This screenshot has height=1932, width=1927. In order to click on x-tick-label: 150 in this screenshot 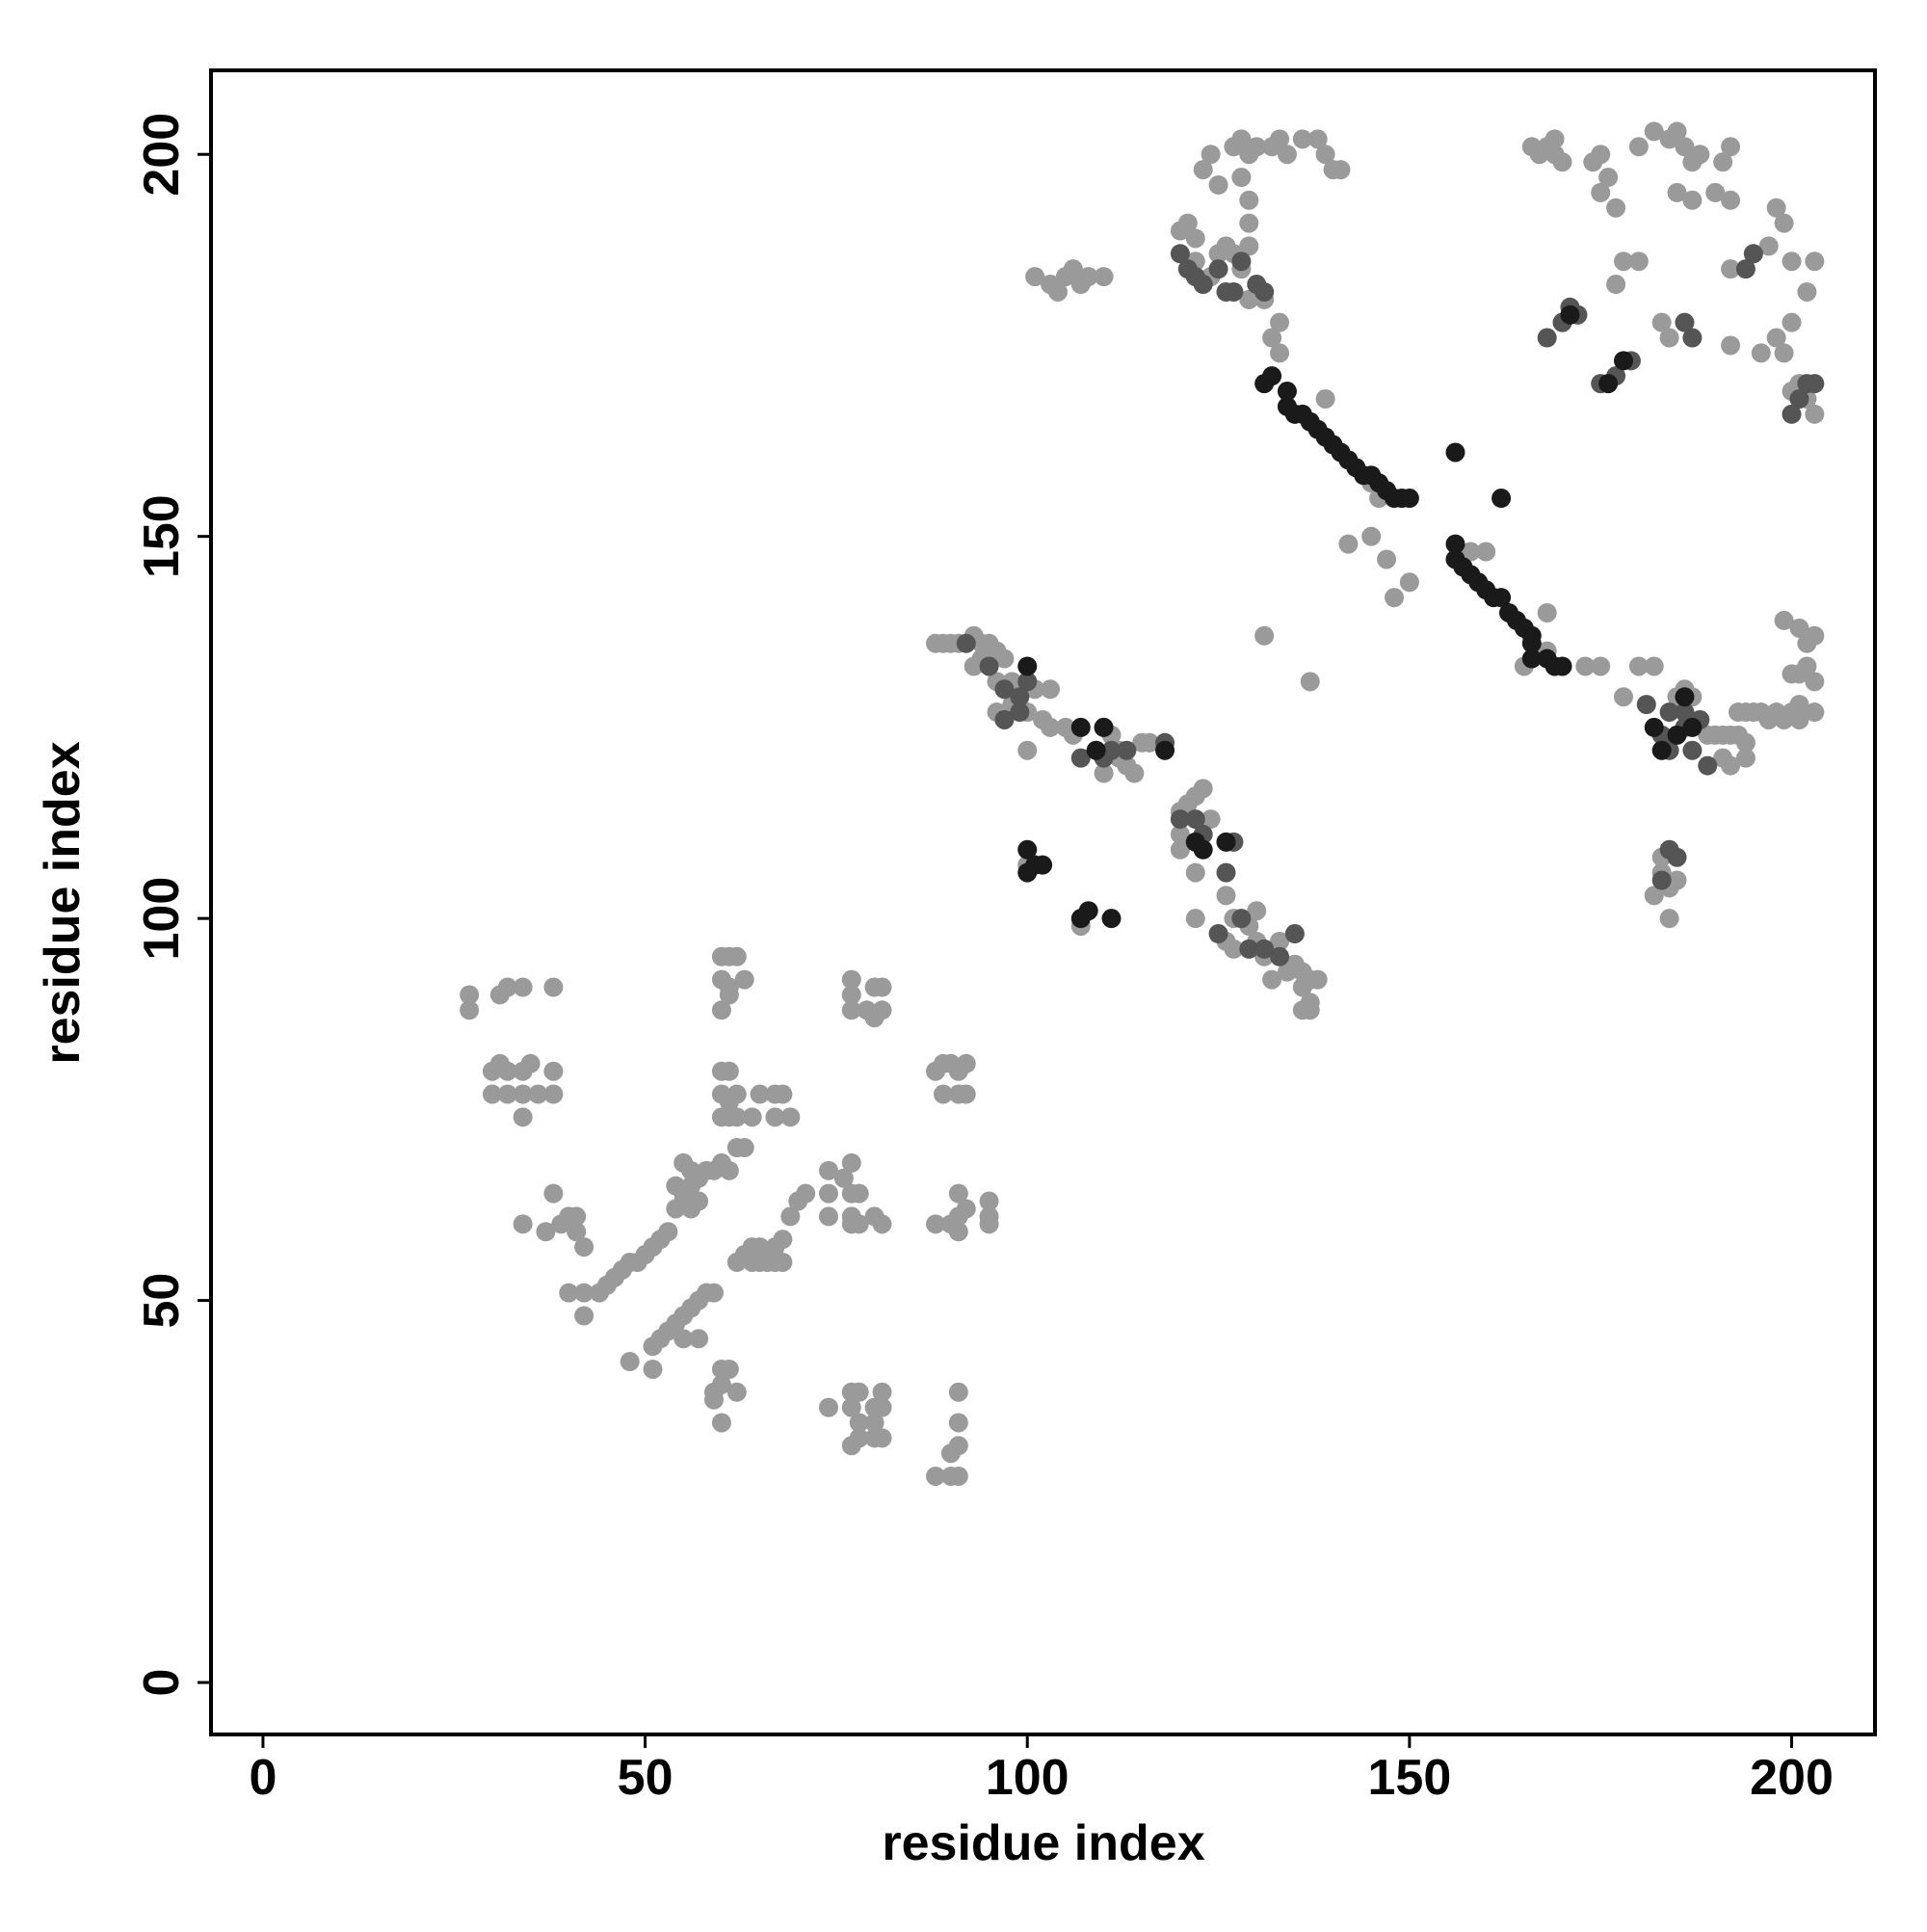, I will do `click(1410, 1778)`.